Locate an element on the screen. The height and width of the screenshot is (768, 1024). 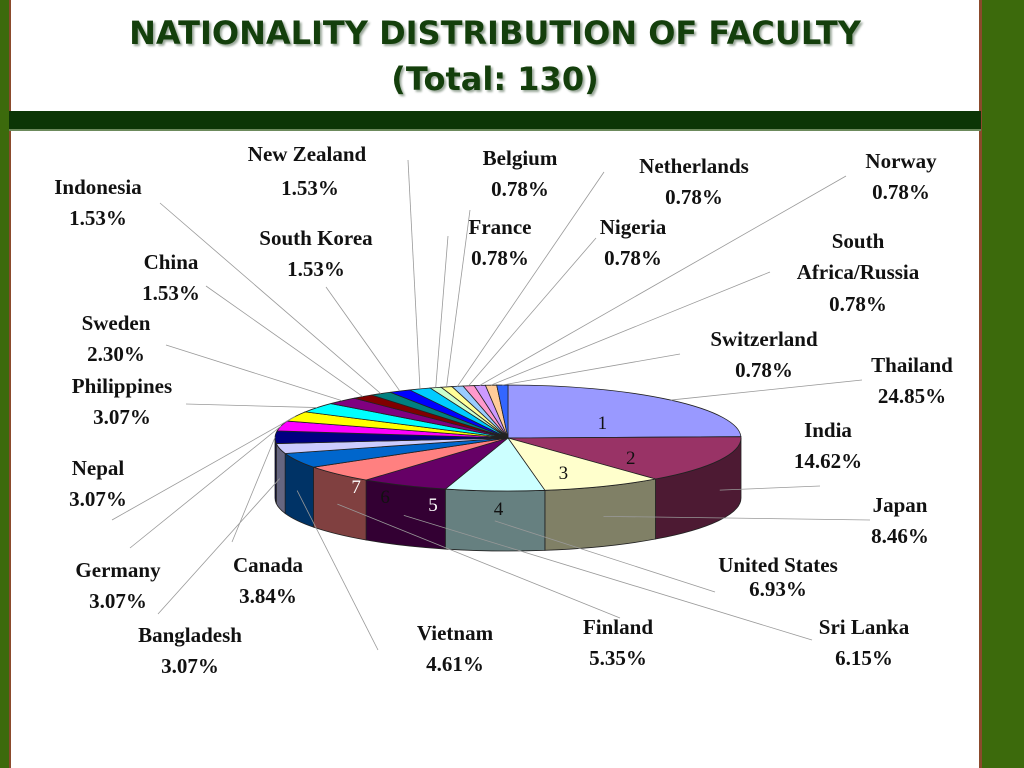
leader-line-nigeria is located at coordinates (532, 312).